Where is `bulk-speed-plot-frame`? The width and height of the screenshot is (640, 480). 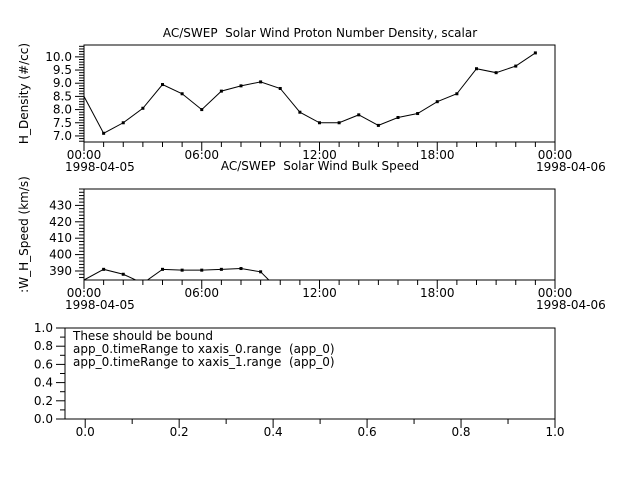
bulk-speed-plot-frame is located at coordinates (319, 234).